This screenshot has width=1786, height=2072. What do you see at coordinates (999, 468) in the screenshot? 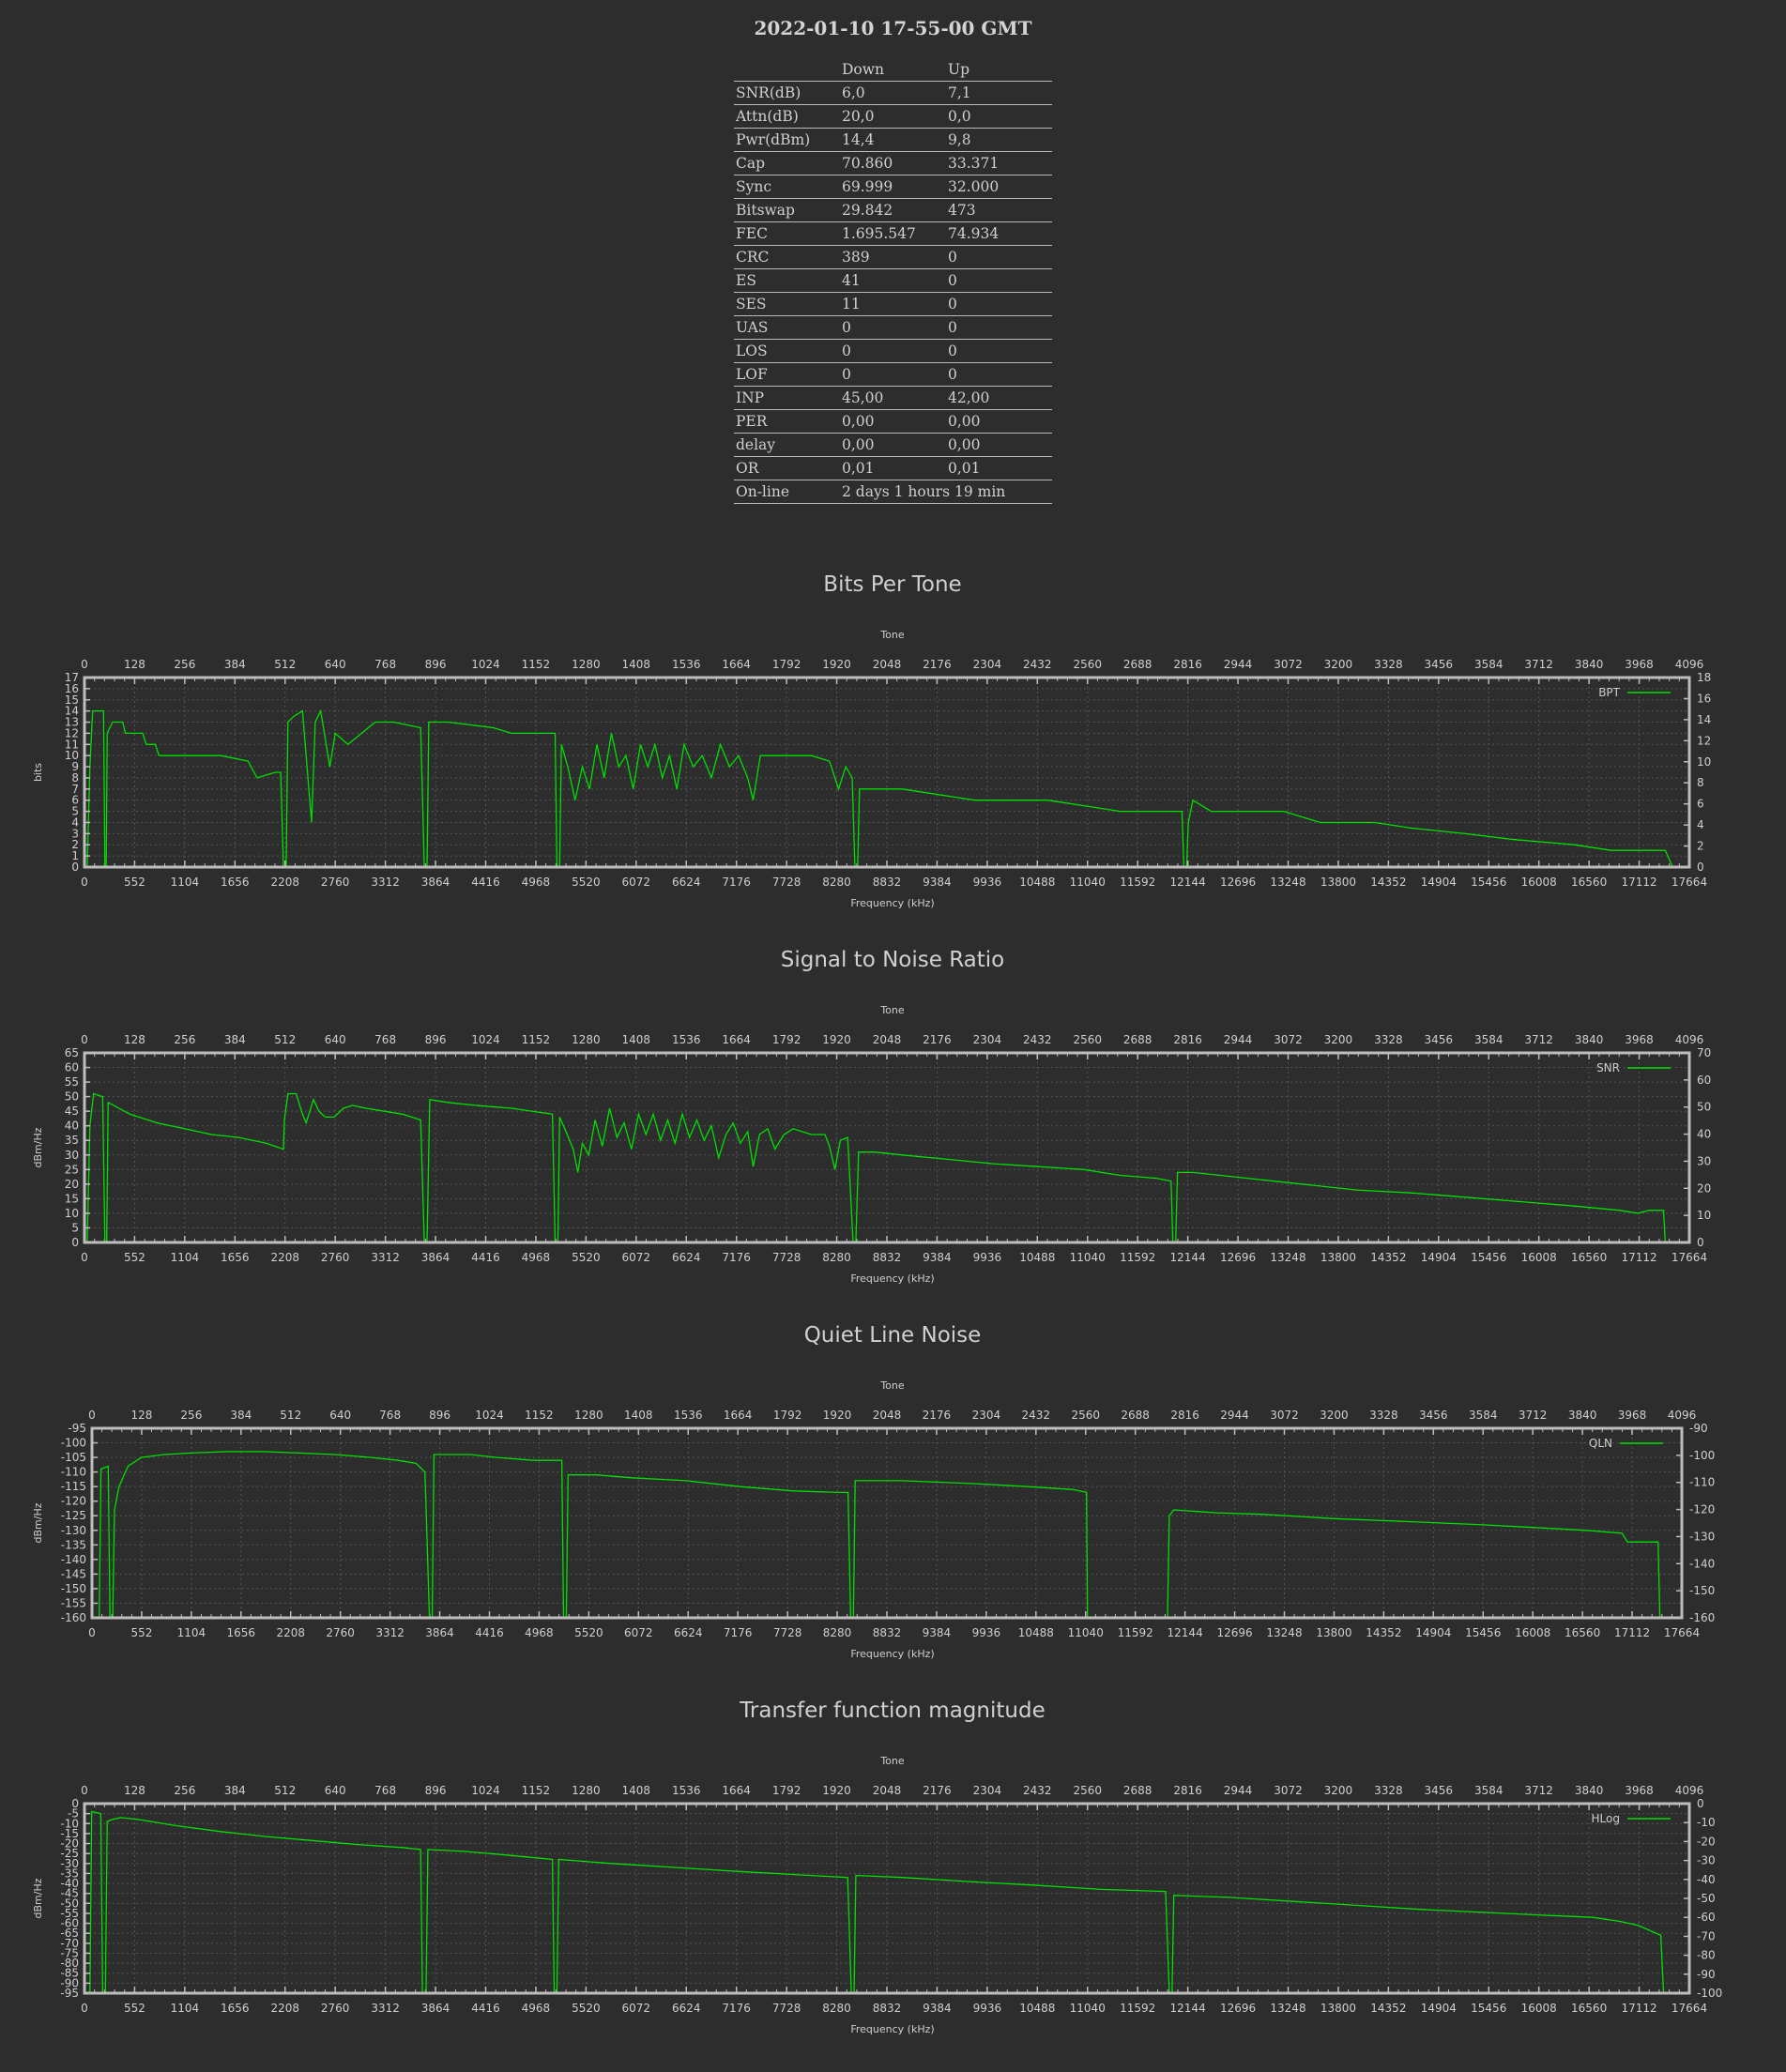
I see `stats-up-value: 0,01` at bounding box center [999, 468].